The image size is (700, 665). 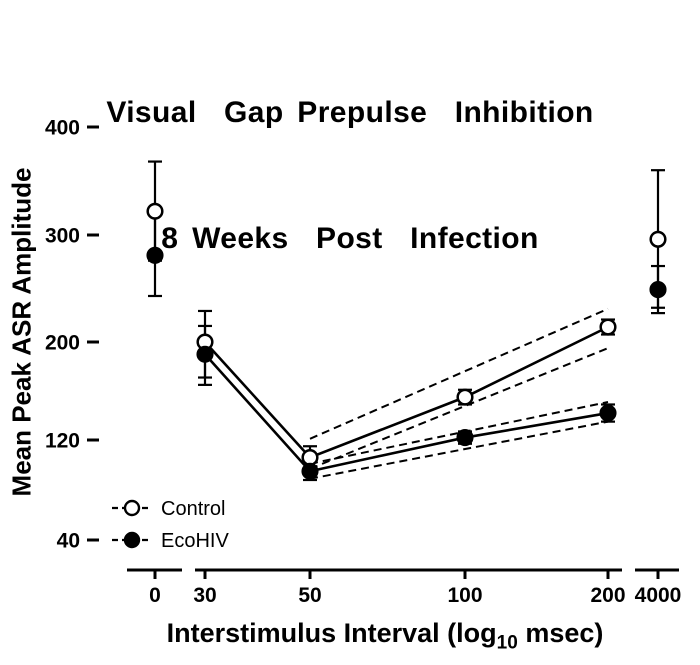 I want to click on y-axis, so click(x=93, y=333).